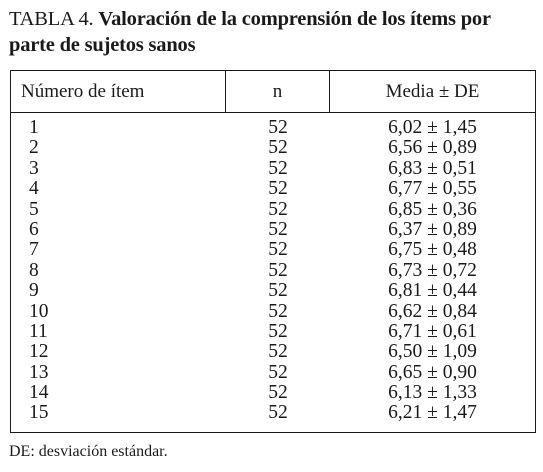 Image resolution: width=543 pixels, height=472 pixels. Describe the element at coordinates (432, 250) in the screenshot. I see `cell-mean-sd: 6,75 ± 0,48` at that location.